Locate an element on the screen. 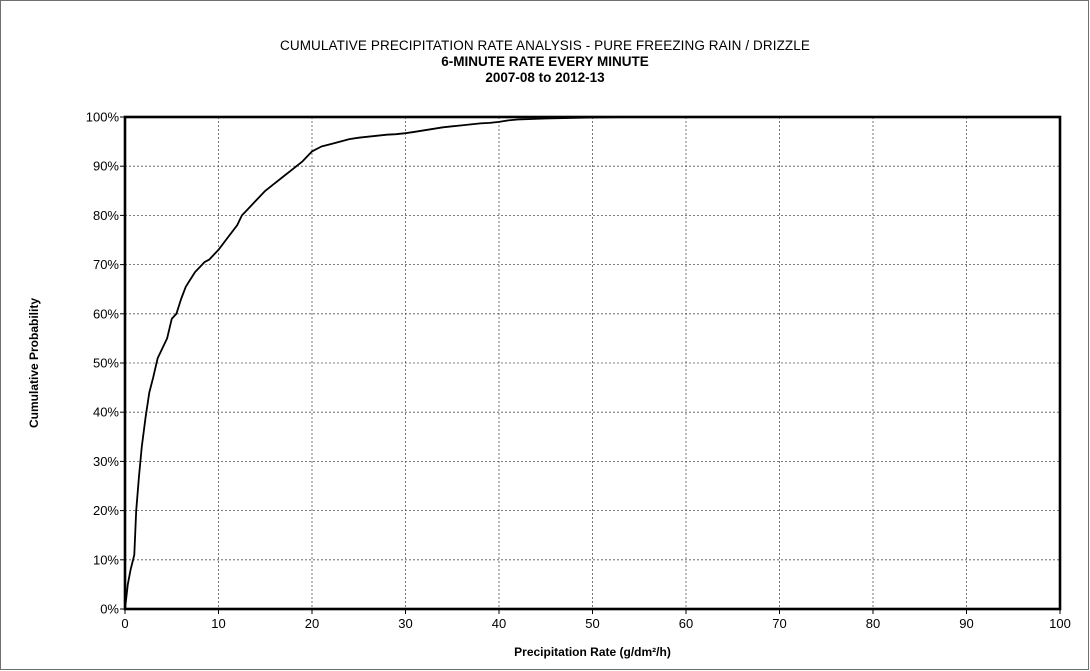 The image size is (1090, 671). x-tick-label: 90 is located at coordinates (966, 623).